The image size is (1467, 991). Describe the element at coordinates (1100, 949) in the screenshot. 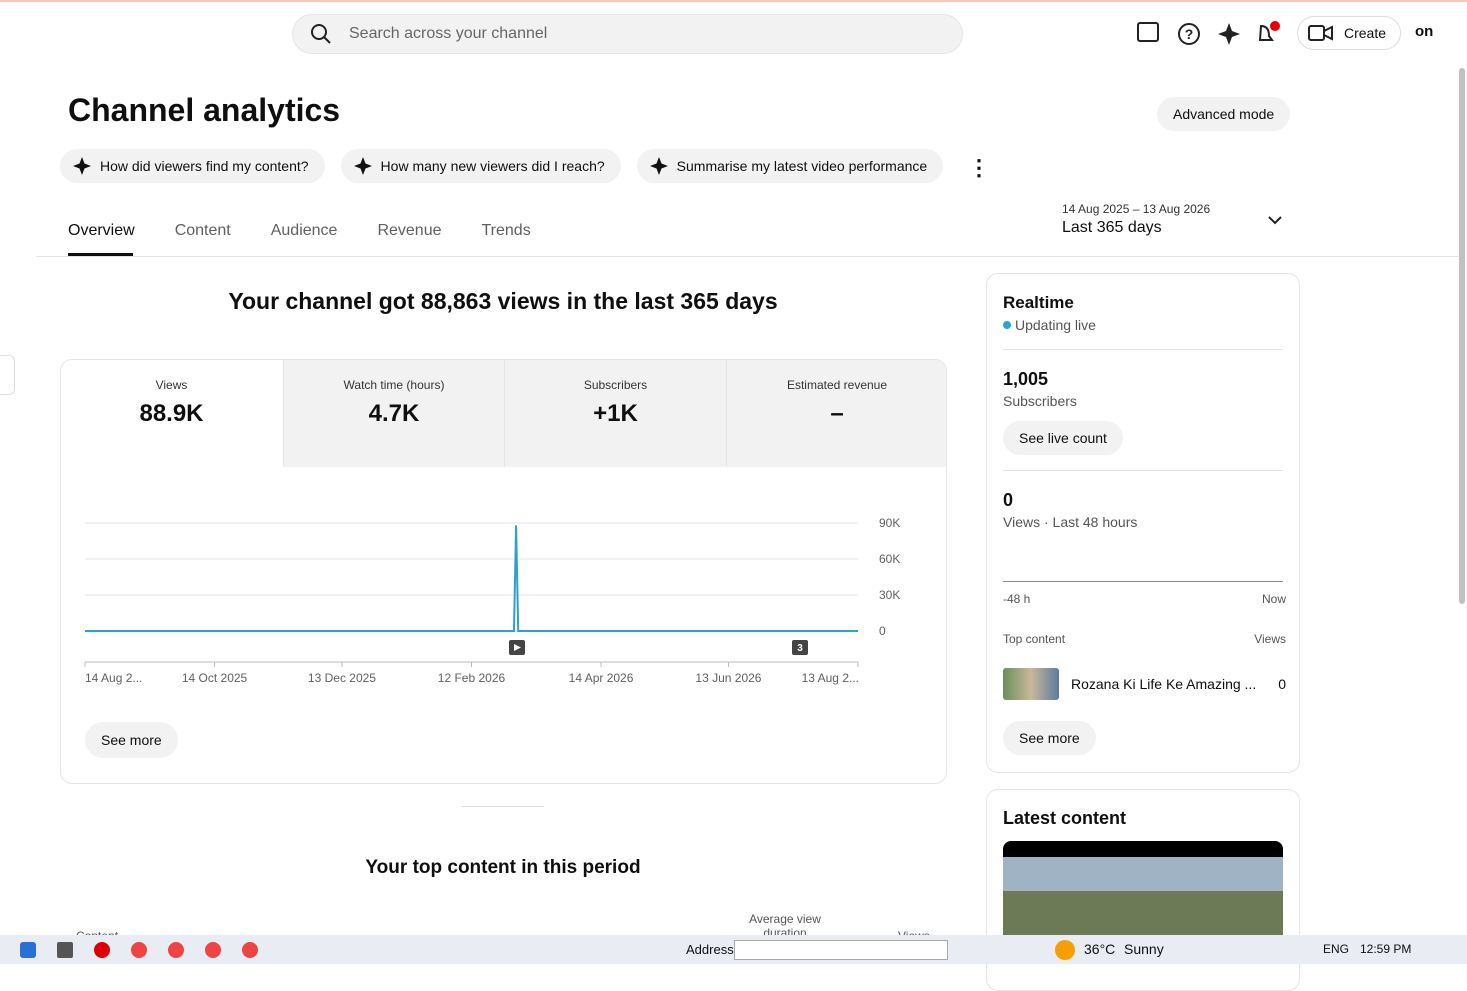

I see `temperature: 36°C` at that location.